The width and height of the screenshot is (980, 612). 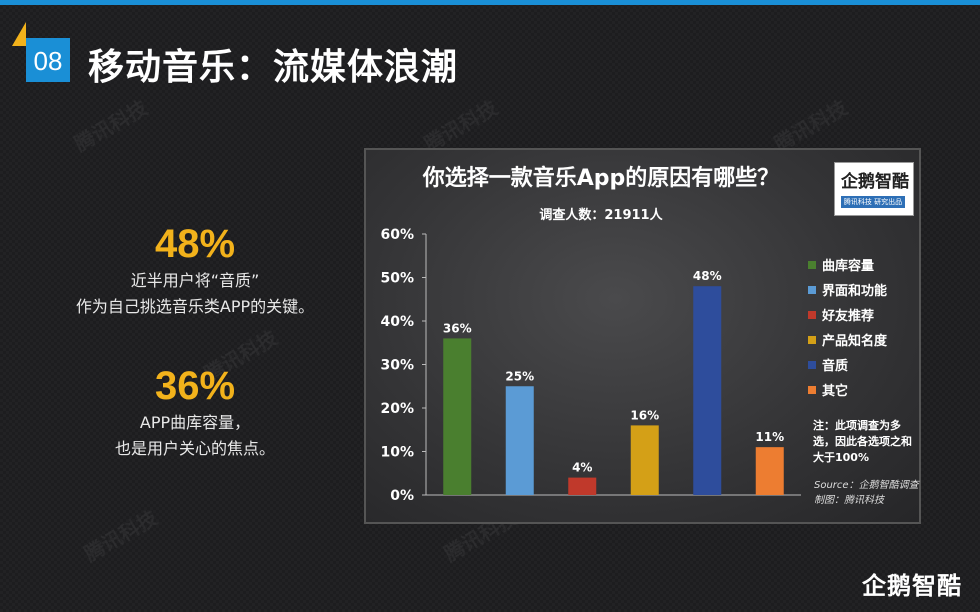 I want to click on legend-item: 产品知名度, so click(x=847, y=339).